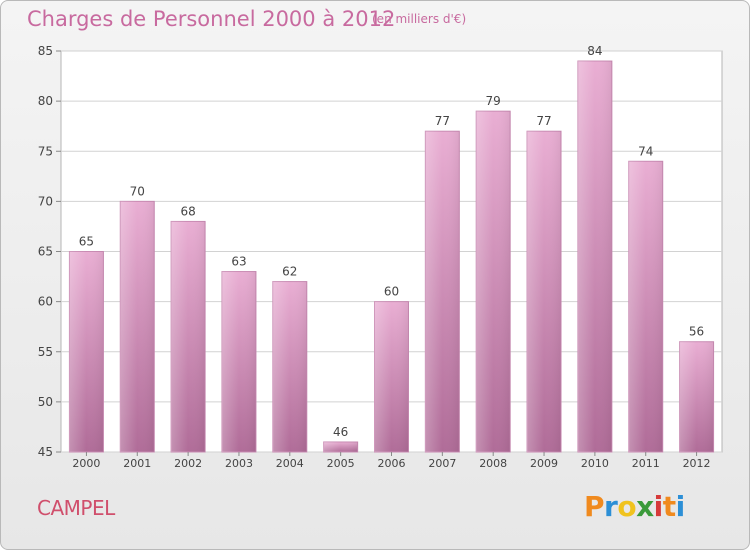 The image size is (750, 550). What do you see at coordinates (188, 463) in the screenshot?
I see `x-tick-label: 2002` at bounding box center [188, 463].